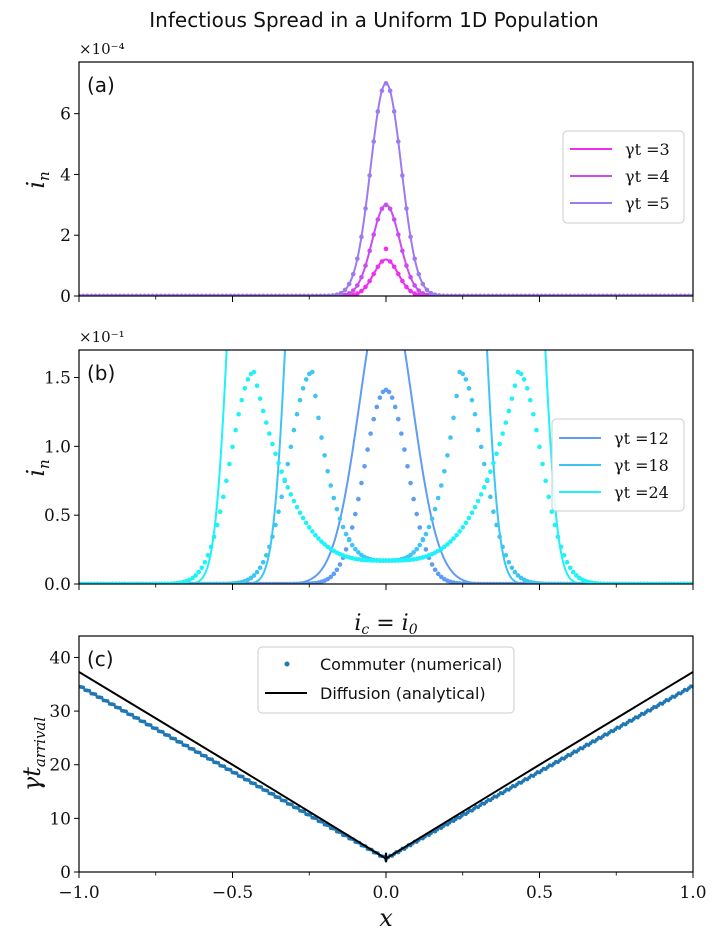  Describe the element at coordinates (57, 447) in the screenshot. I see `ytick-label: 1.0` at that location.